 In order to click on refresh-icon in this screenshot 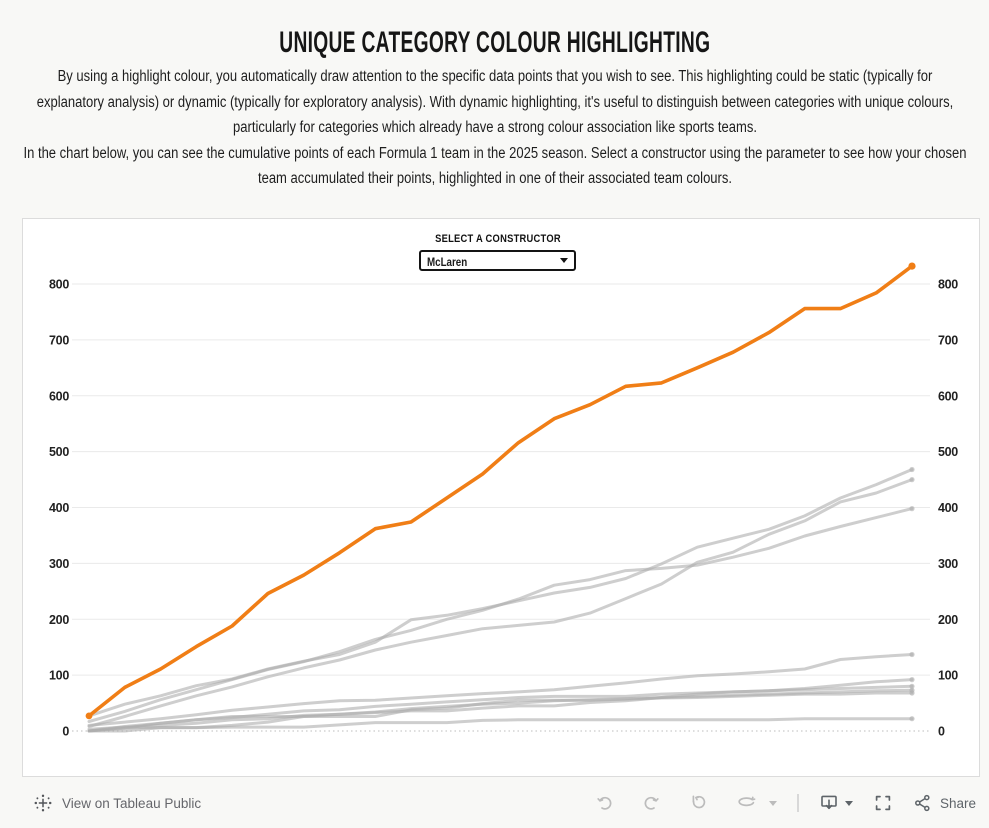, I will do `click(747, 801)`.